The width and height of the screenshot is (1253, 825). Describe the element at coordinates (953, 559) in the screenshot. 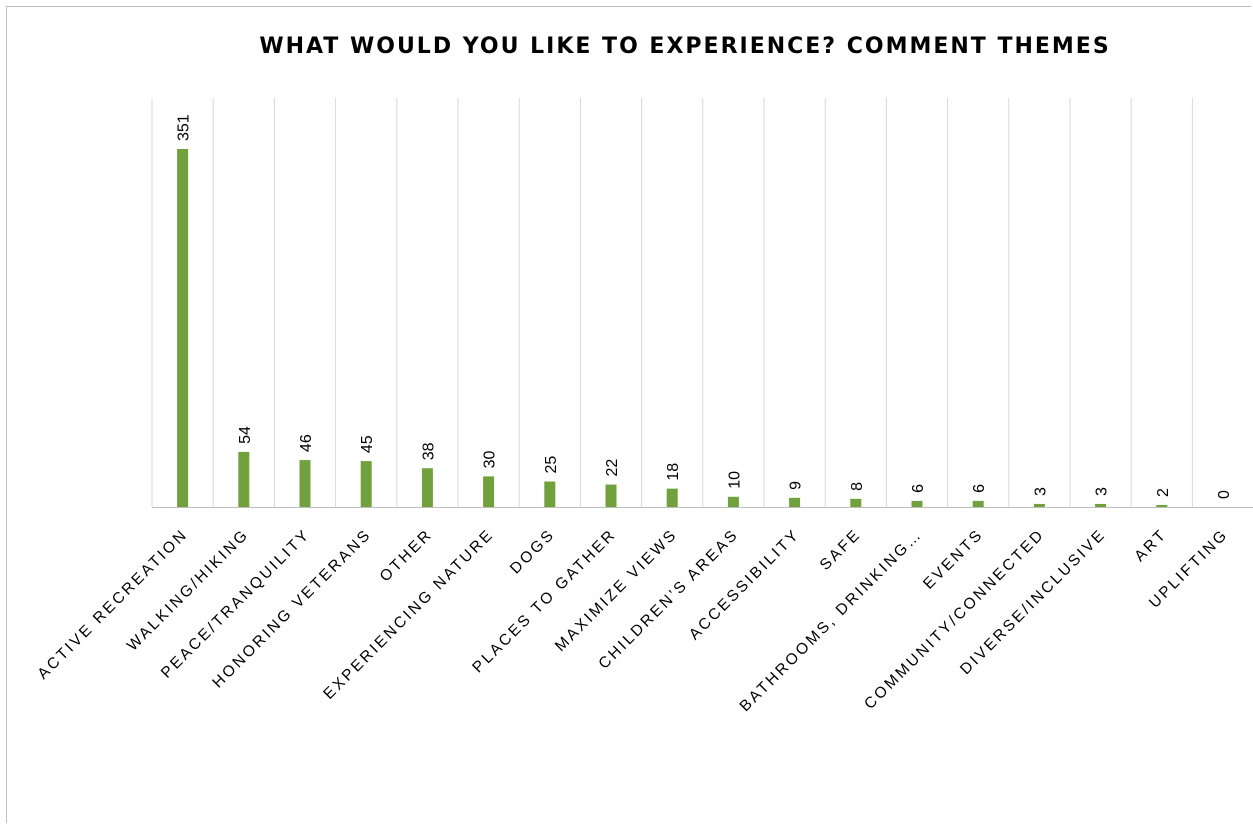

I see `x-tick-label: EVENTS` at that location.